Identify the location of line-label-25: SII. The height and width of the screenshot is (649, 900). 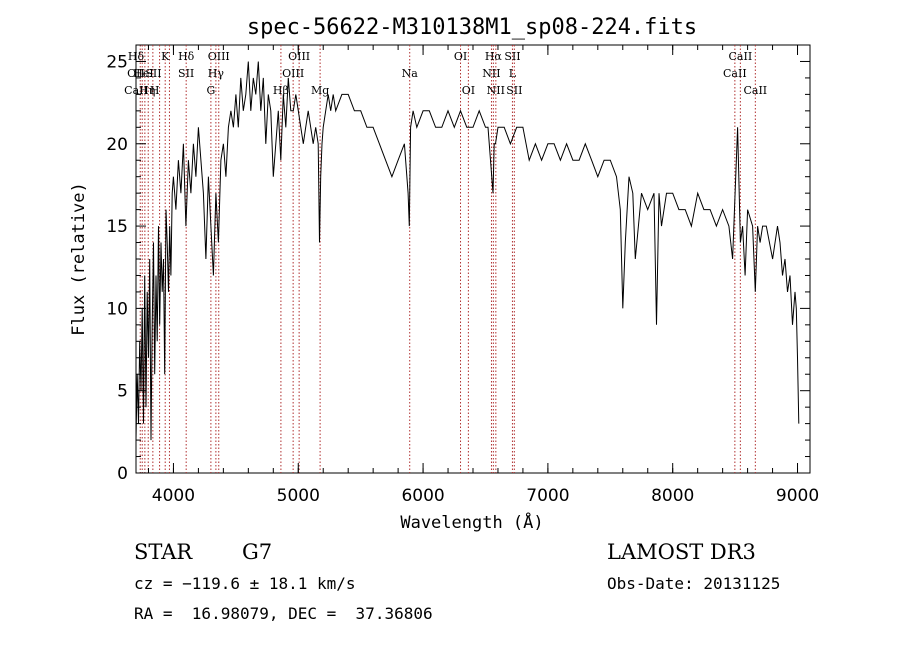
(514, 90).